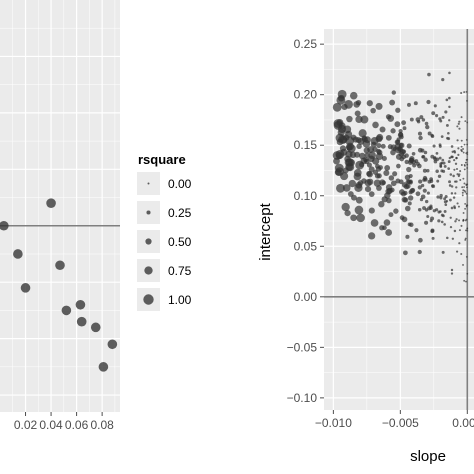 This screenshot has width=474, height=474. What do you see at coordinates (265, 231) in the screenshot?
I see `right-plot-y-axis-title: intercept` at bounding box center [265, 231].